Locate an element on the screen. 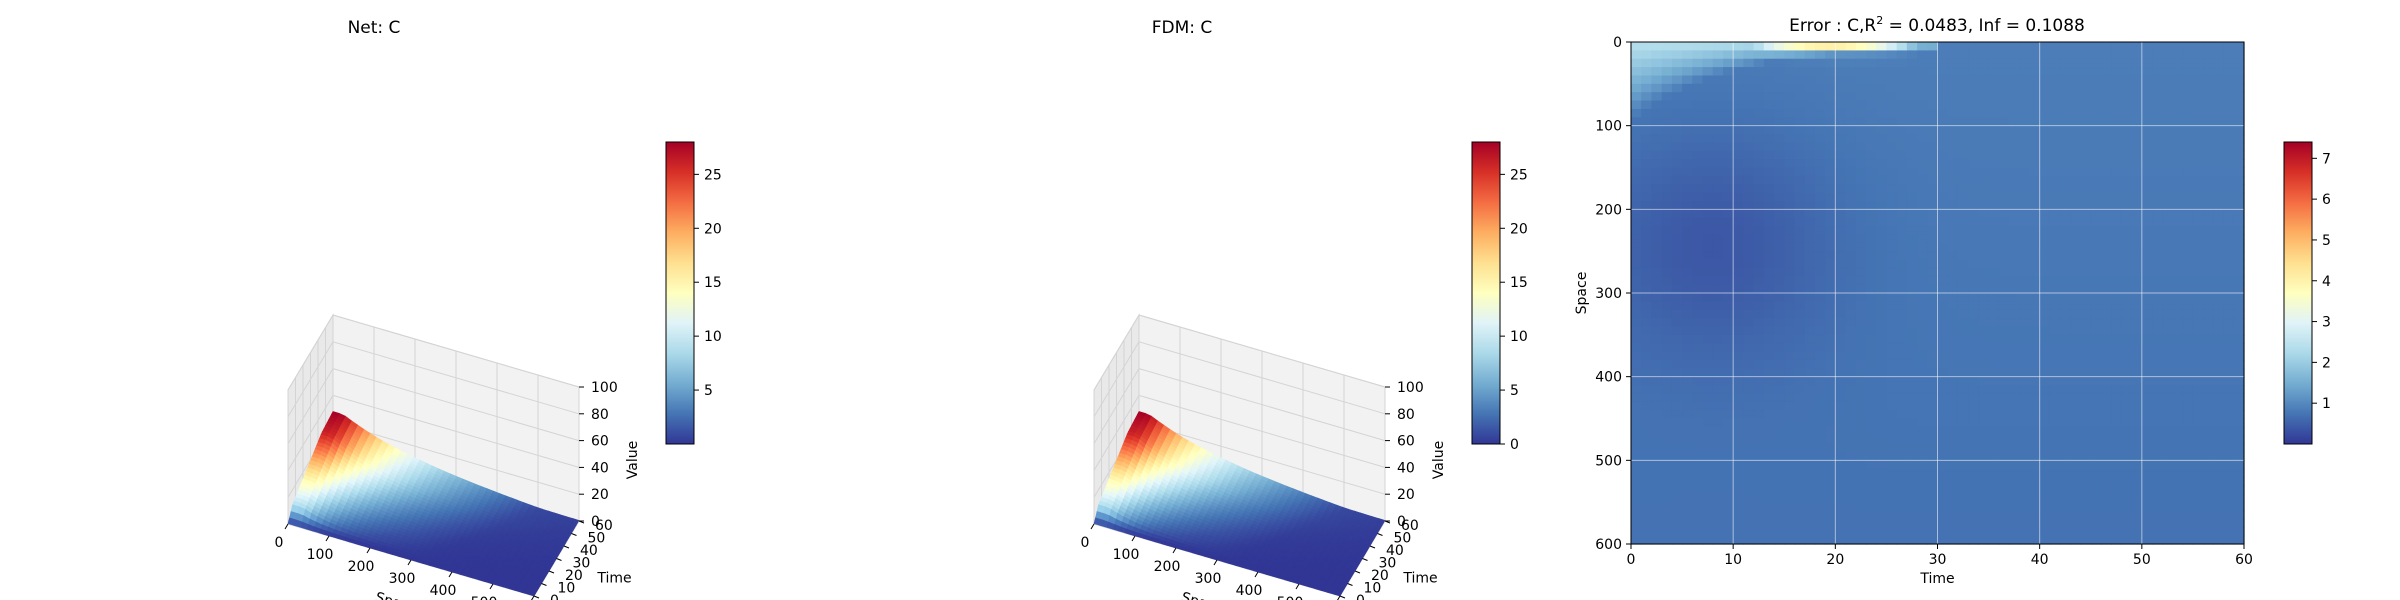 This screenshot has width=2400, height=600. grid-line is located at coordinates (456, 351).